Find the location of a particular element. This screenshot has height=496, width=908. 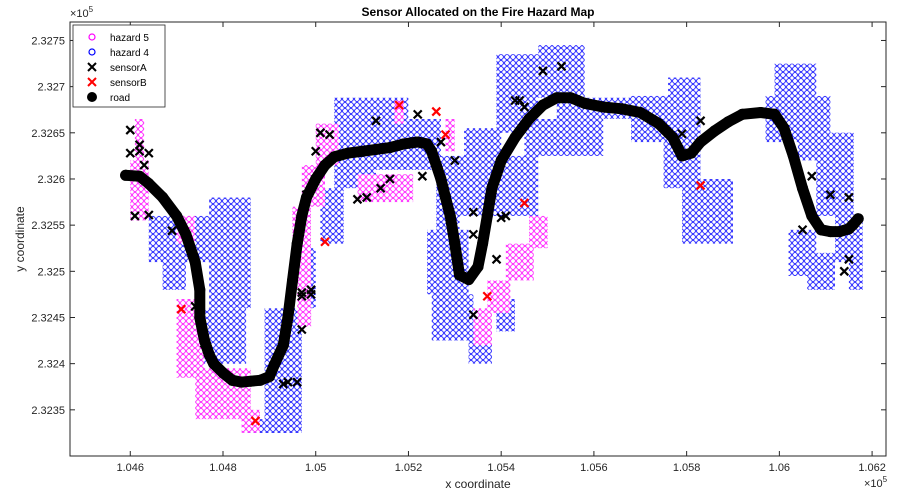

x-tick-label: 1.054 is located at coordinates (501, 468).